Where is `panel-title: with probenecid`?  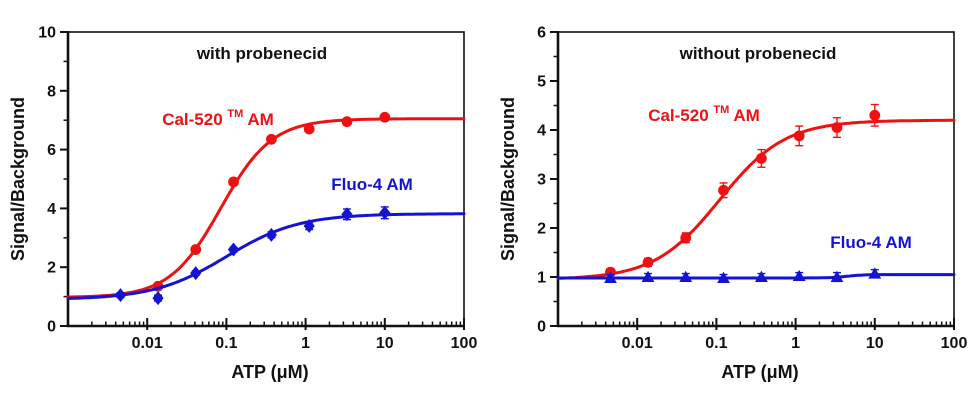 panel-title: with probenecid is located at coordinates (261, 53).